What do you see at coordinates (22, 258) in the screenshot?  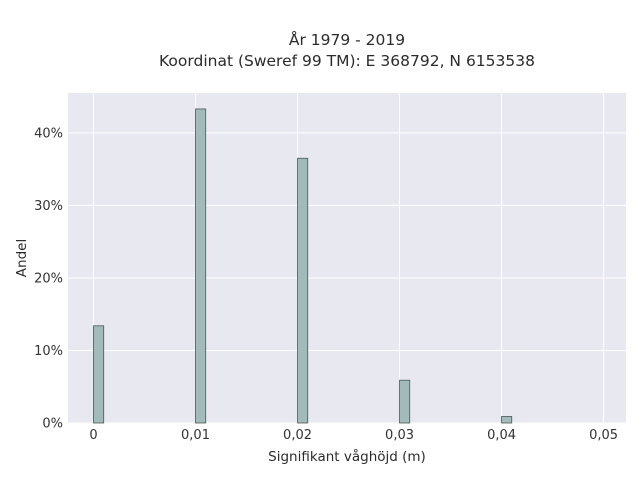 I see `y-axis-label: Andel` at bounding box center [22, 258].